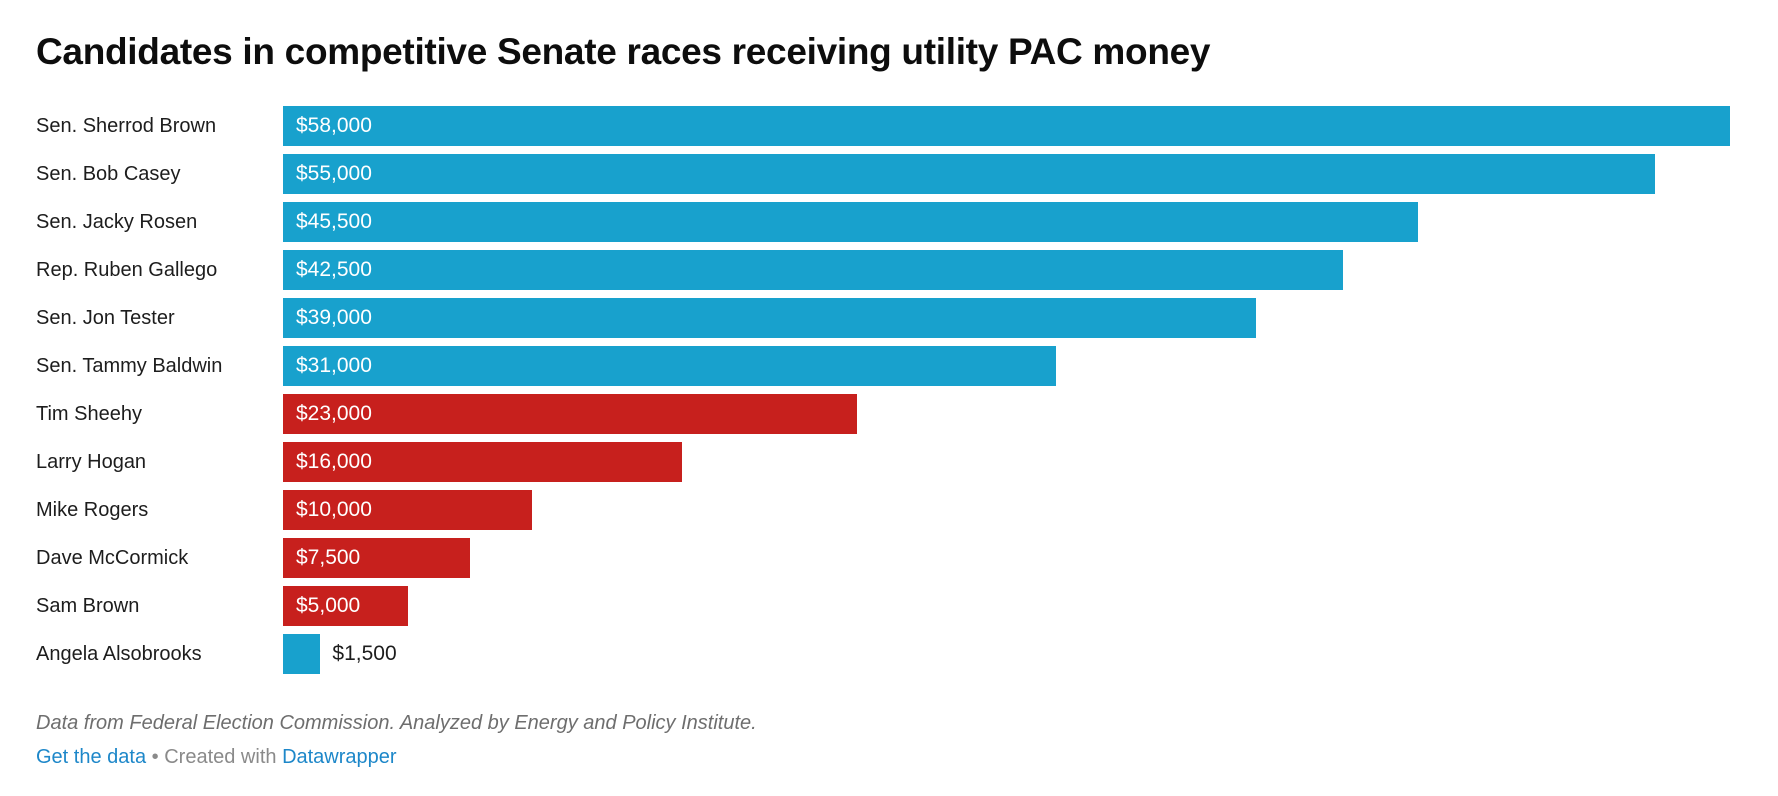  What do you see at coordinates (91, 757) in the screenshot?
I see `get-the-data-link: Get the data` at bounding box center [91, 757].